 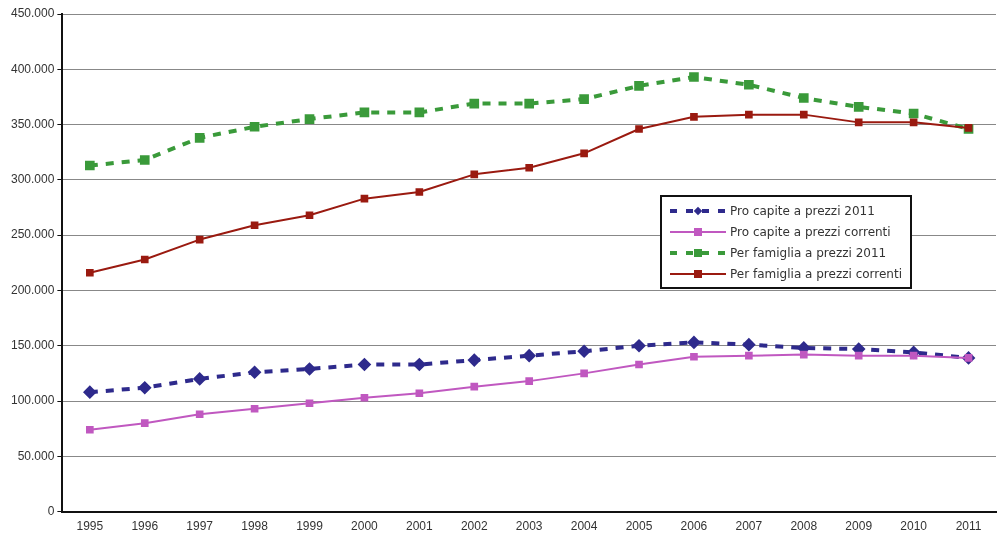 What do you see at coordinates (694, 526) in the screenshot?
I see `x-tick-label: 2006` at bounding box center [694, 526].